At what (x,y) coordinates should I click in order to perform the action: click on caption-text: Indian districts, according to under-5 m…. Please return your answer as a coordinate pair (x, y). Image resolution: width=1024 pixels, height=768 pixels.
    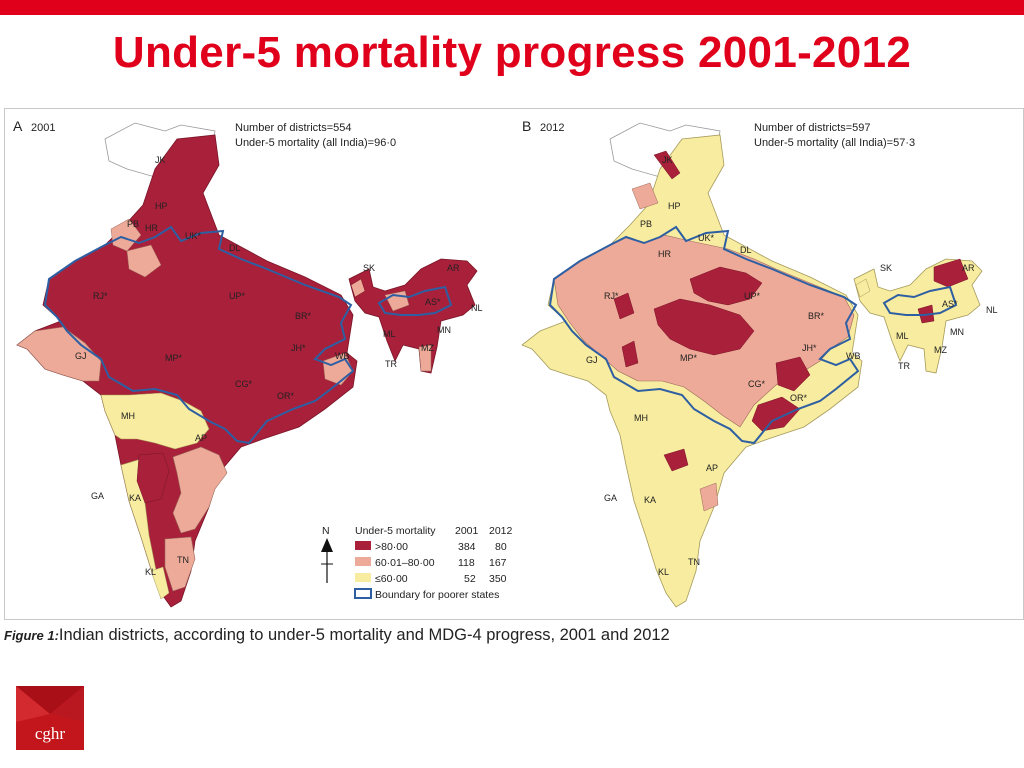
    Looking at the image, I should click on (364, 635).